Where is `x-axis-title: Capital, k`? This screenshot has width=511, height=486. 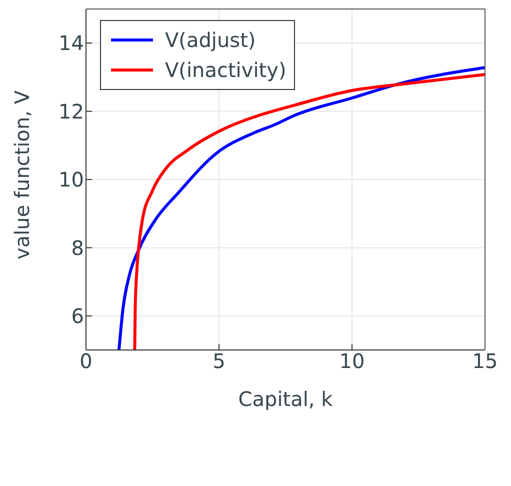 x-axis-title: Capital, k is located at coordinates (286, 399).